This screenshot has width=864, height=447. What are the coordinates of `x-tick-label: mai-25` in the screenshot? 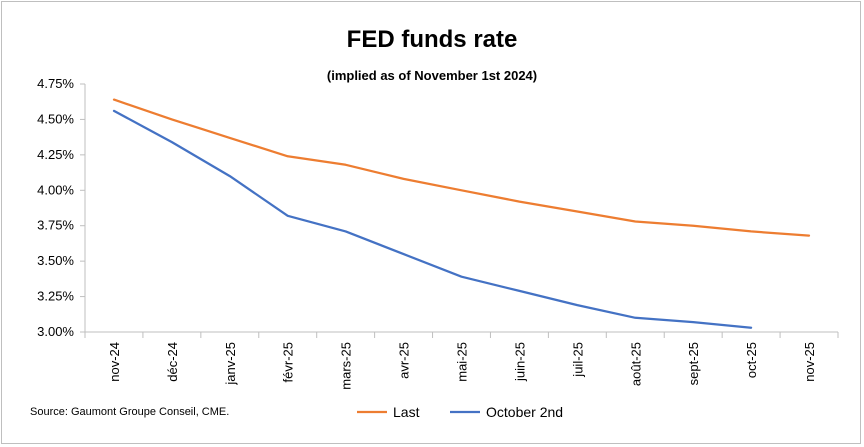 It's located at (462, 362).